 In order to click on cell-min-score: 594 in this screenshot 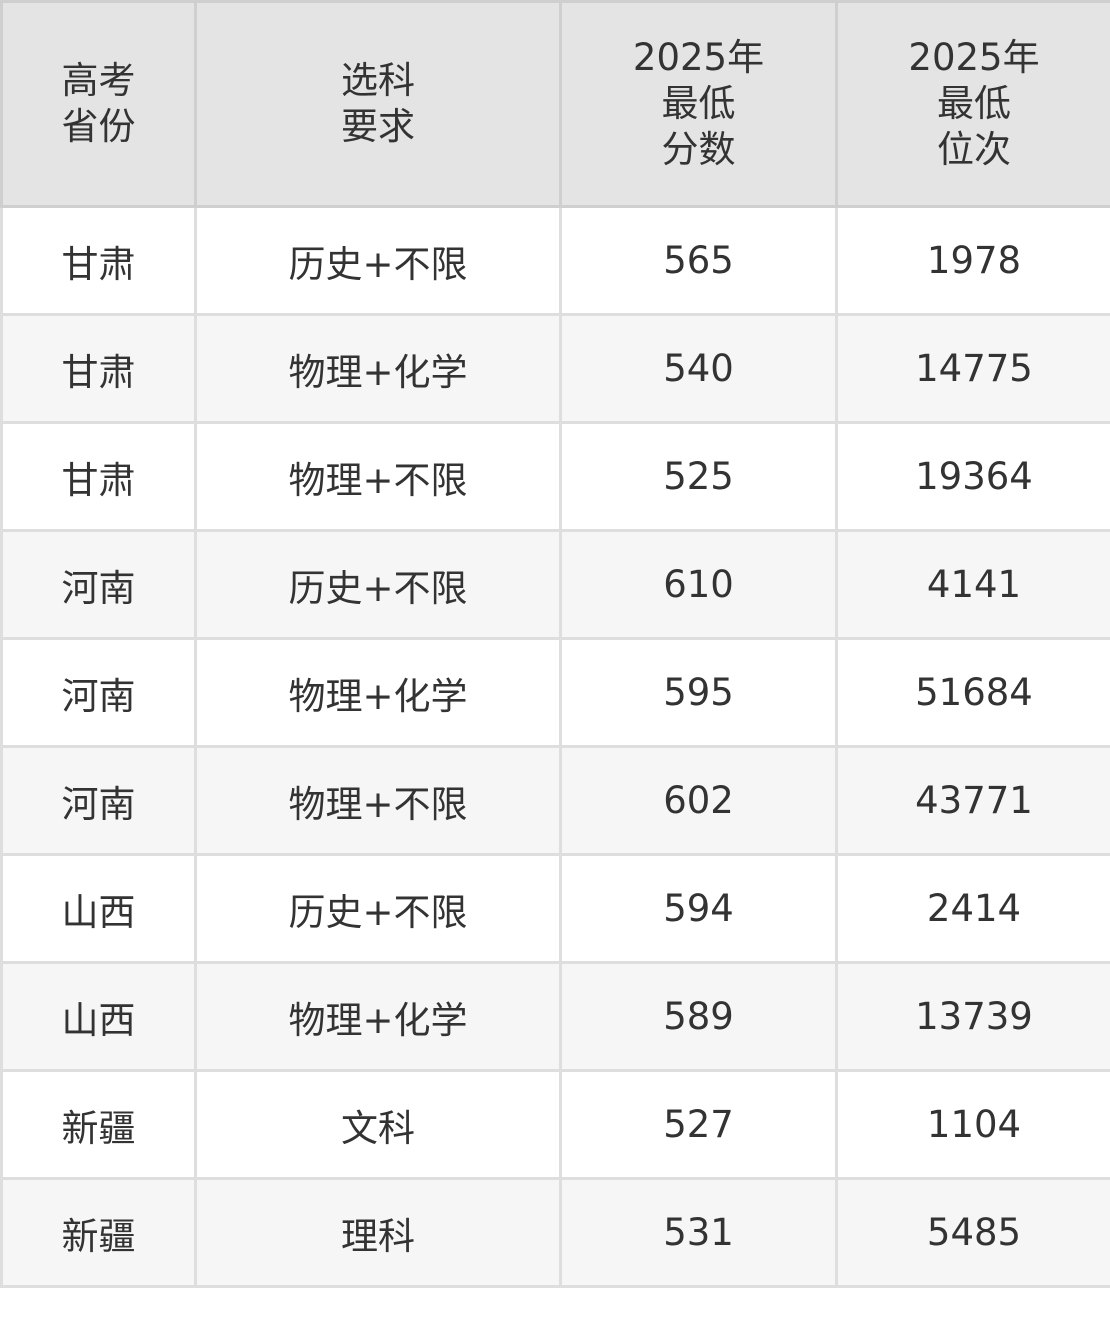, I will do `click(698, 908)`.